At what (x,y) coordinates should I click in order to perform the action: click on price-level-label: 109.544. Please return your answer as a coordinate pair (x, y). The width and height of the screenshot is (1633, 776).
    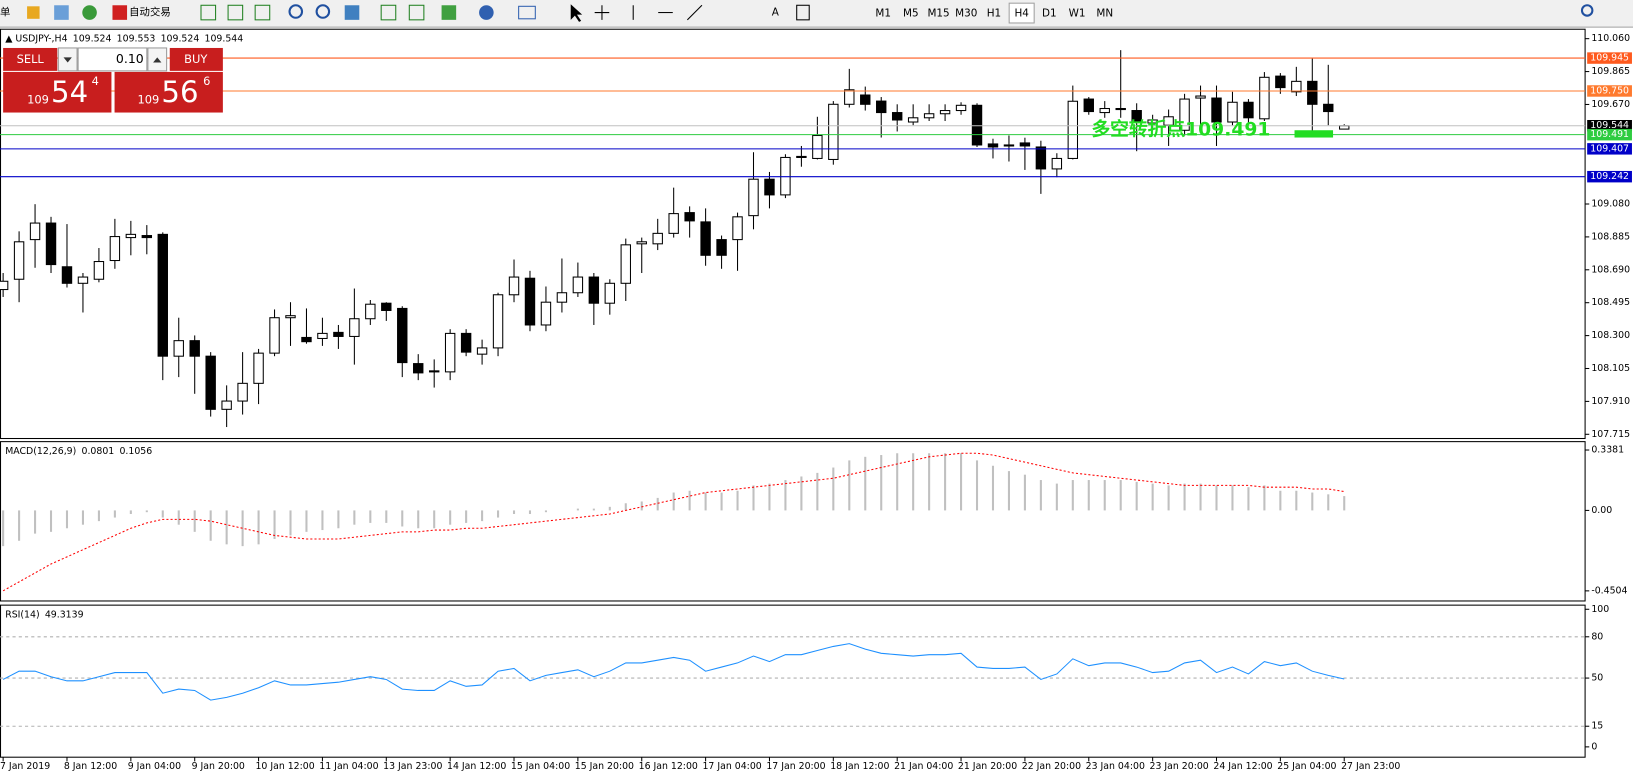
    Looking at the image, I should click on (1609, 125).